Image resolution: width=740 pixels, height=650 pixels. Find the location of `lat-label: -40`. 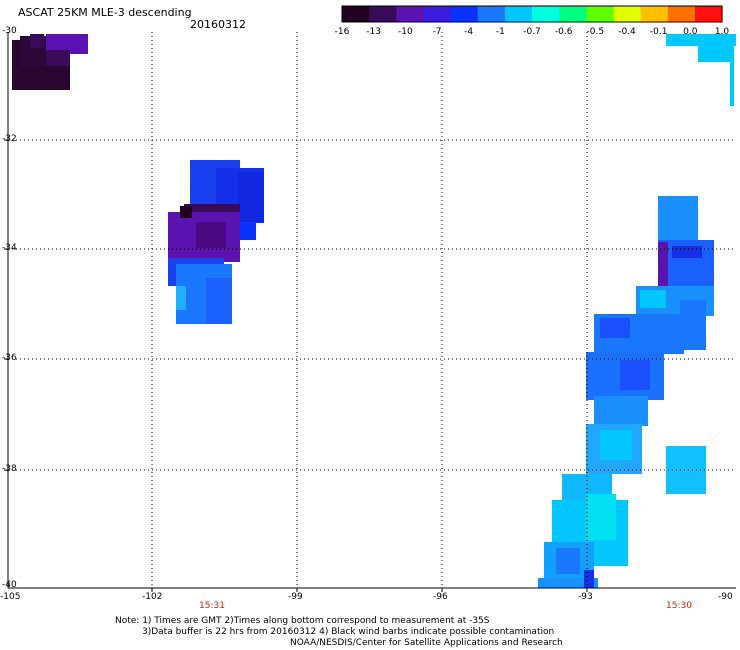

lat-label: -40 is located at coordinates (9, 585).